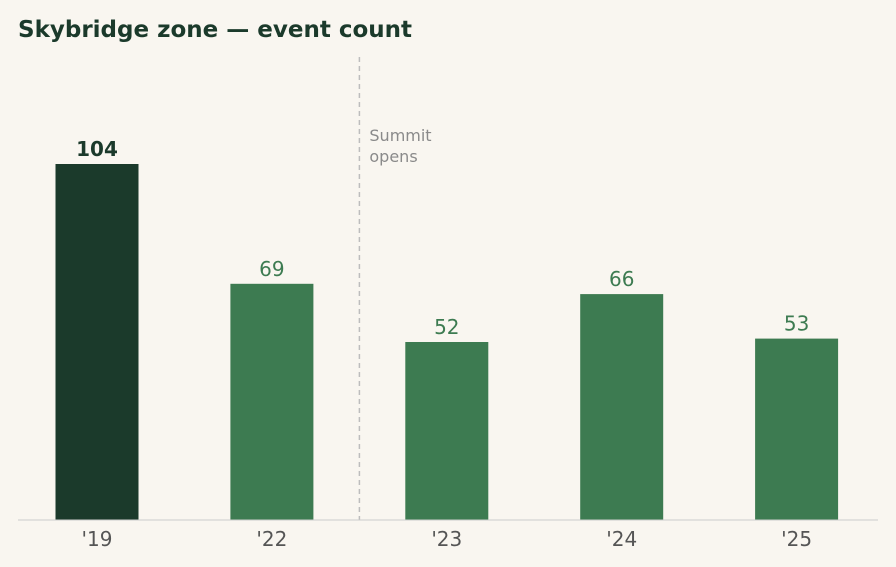 The width and height of the screenshot is (896, 567). I want to click on annotation-text-0: Summit, so click(400, 135).